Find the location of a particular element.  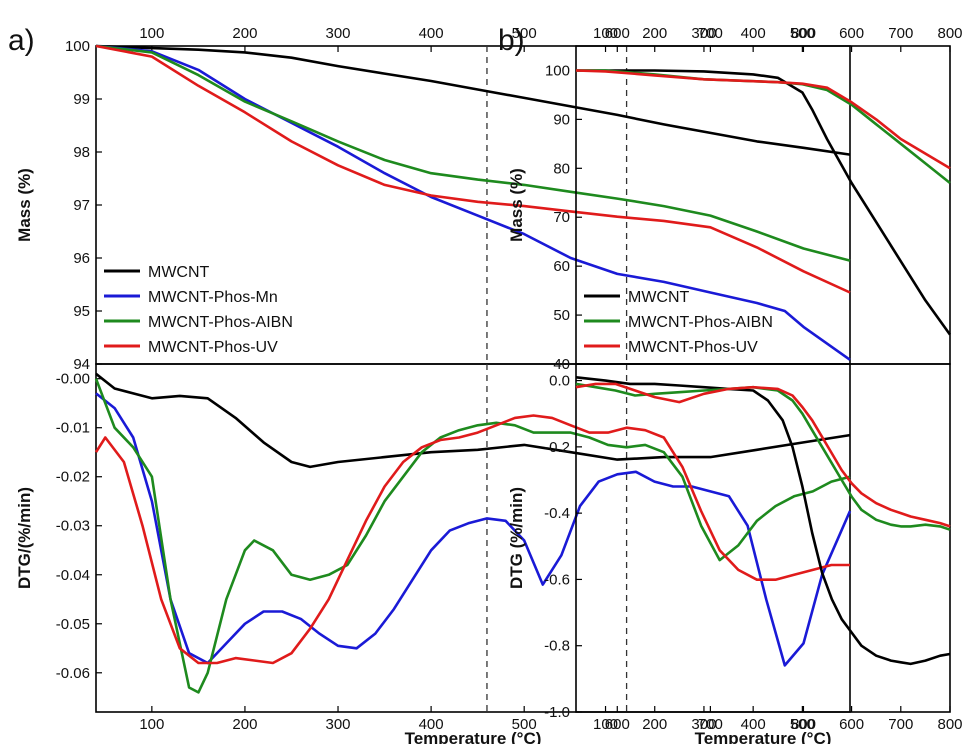

y-tick-label: 90 is located at coordinates (561, 119).